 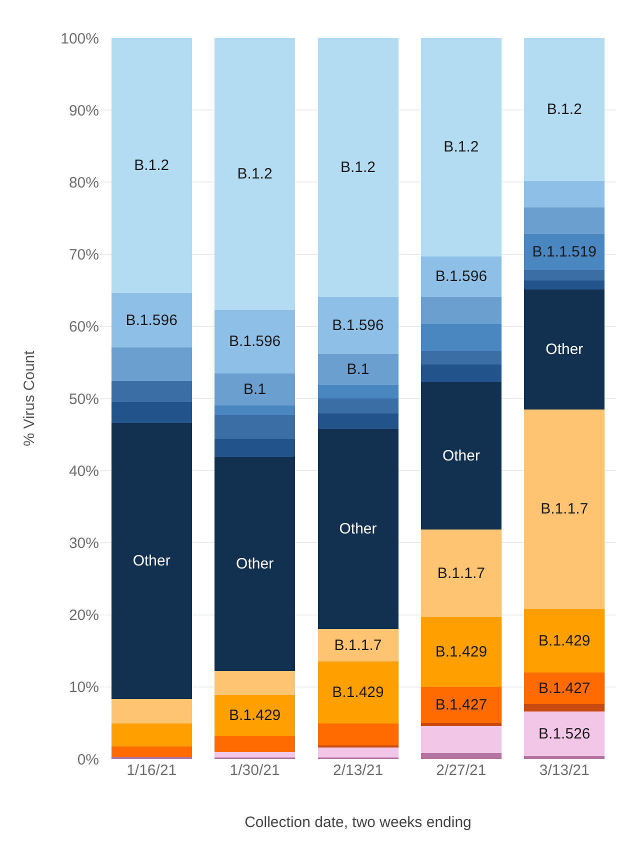 What do you see at coordinates (358, 770) in the screenshot?
I see `x-tick-label: 2/13/21` at bounding box center [358, 770].